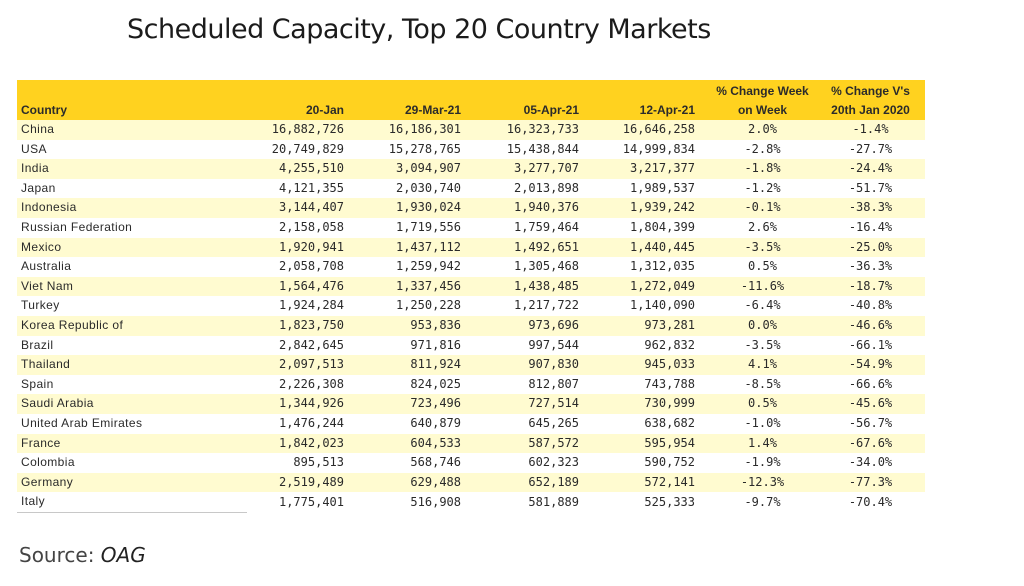 This screenshot has width=1024, height=586. Describe the element at coordinates (416, 384) in the screenshot. I see `mar-29-cell: 824,025` at that location.